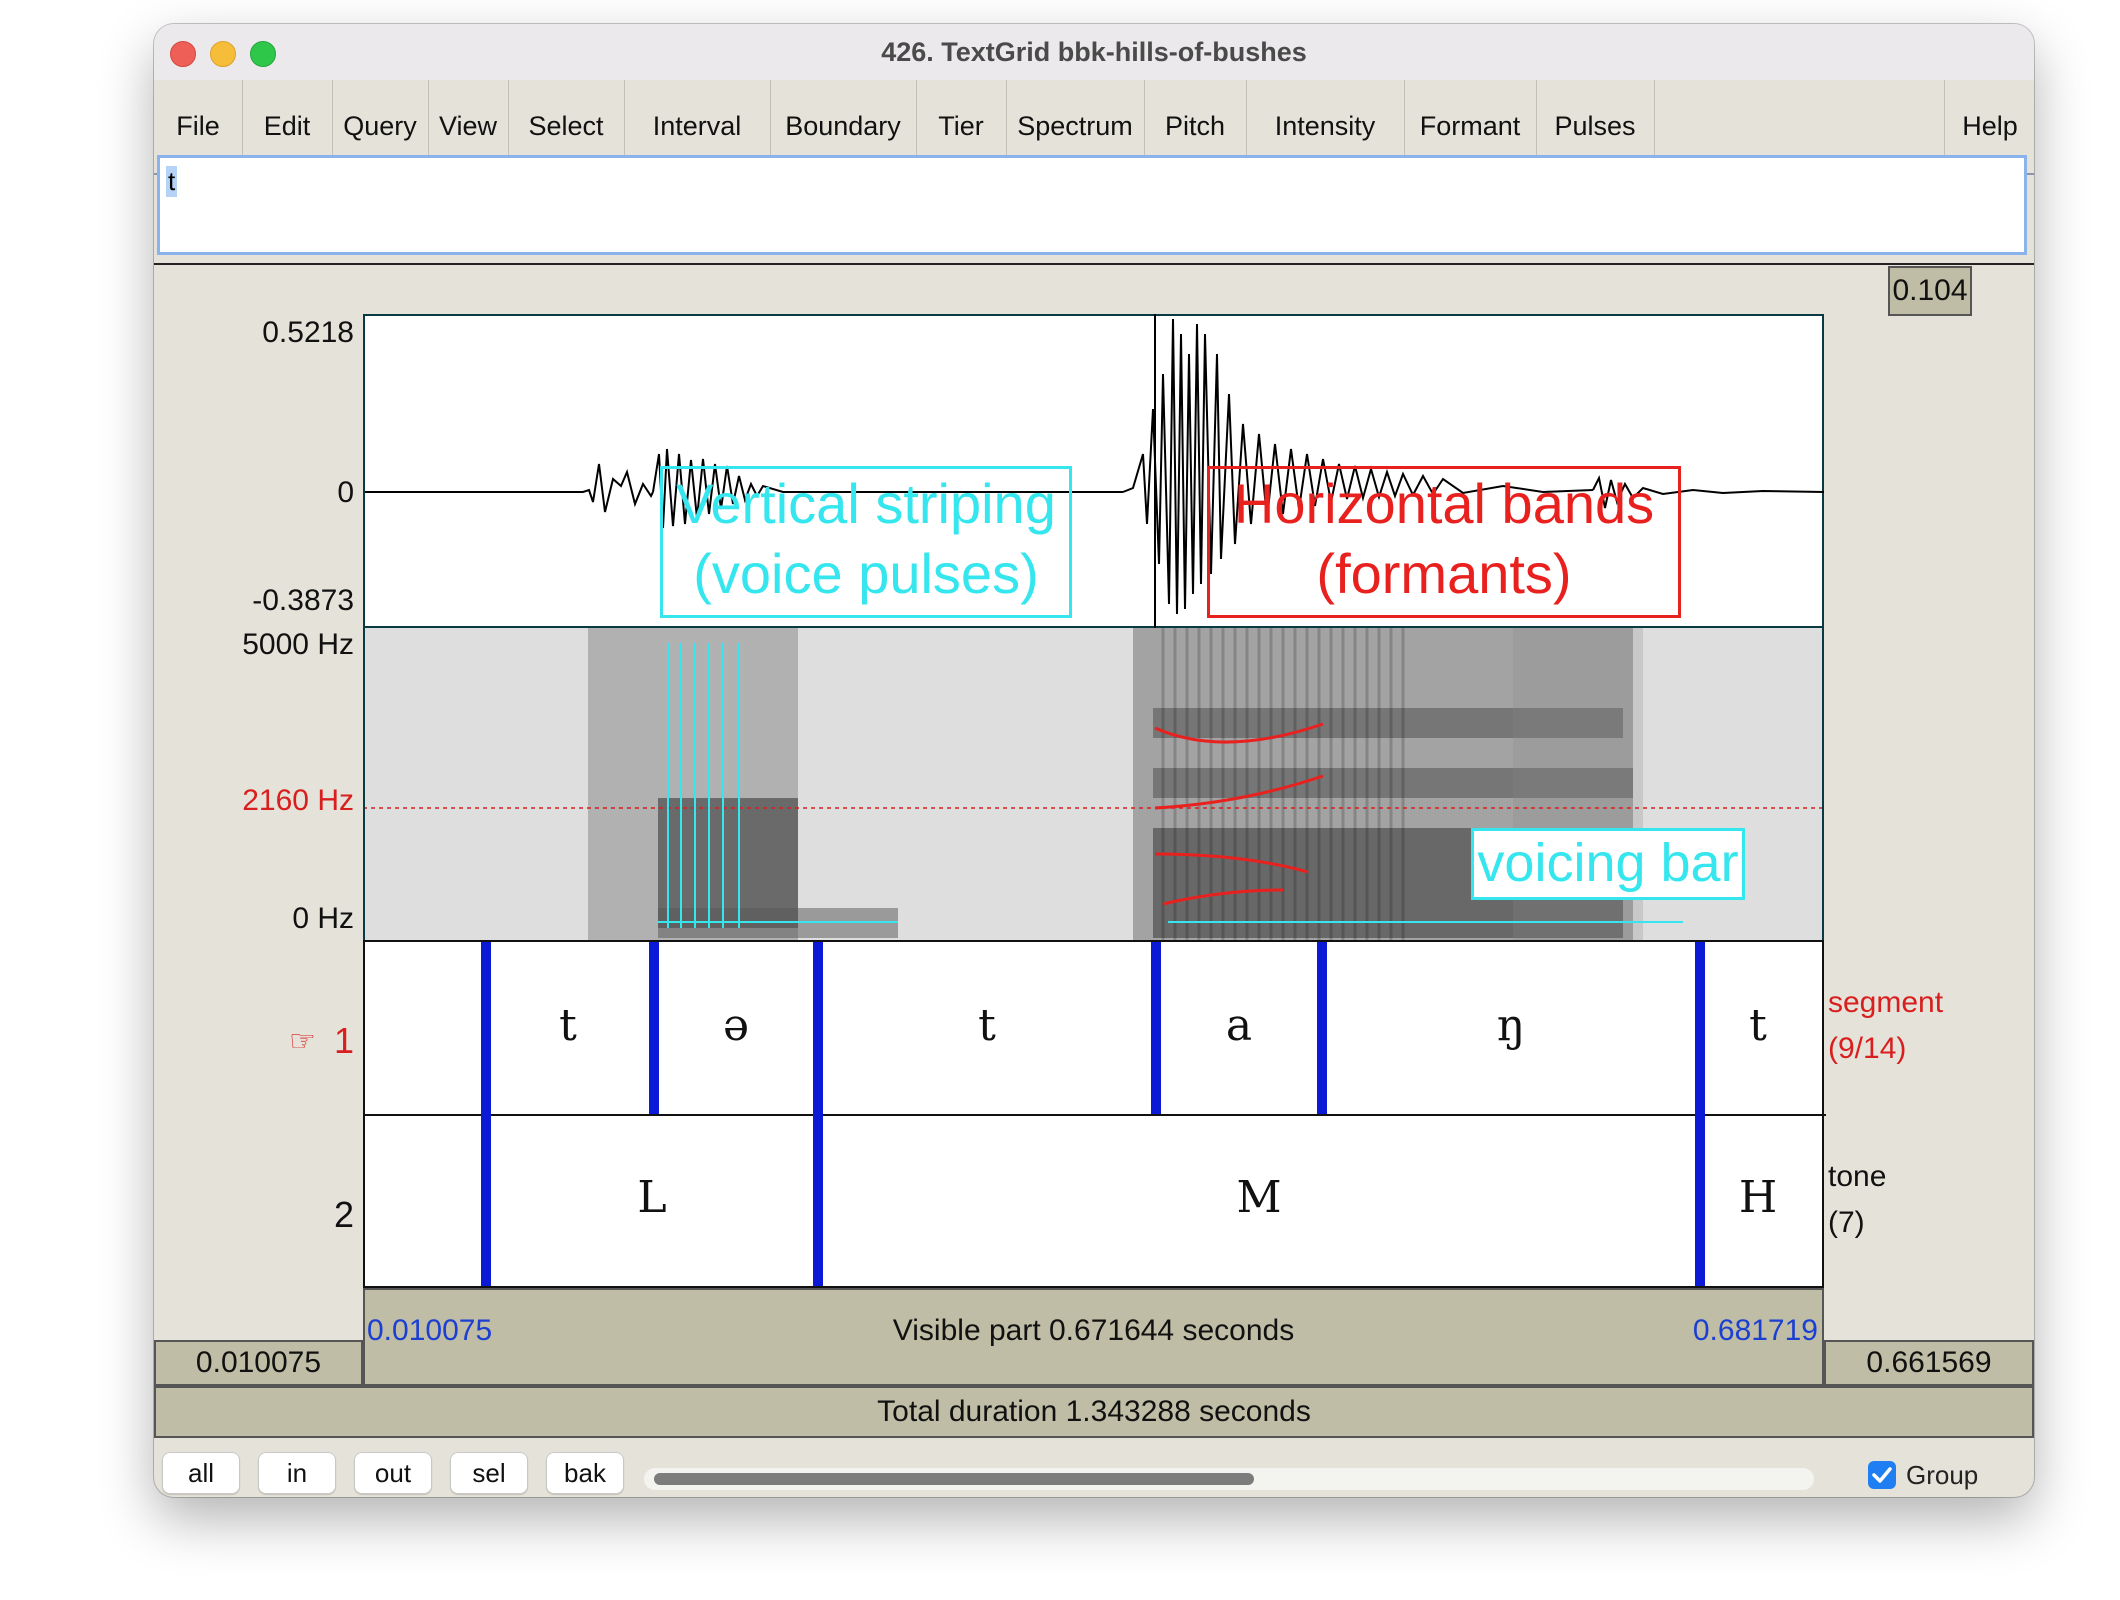  I want to click on waveform-plot, so click(1094, 471).